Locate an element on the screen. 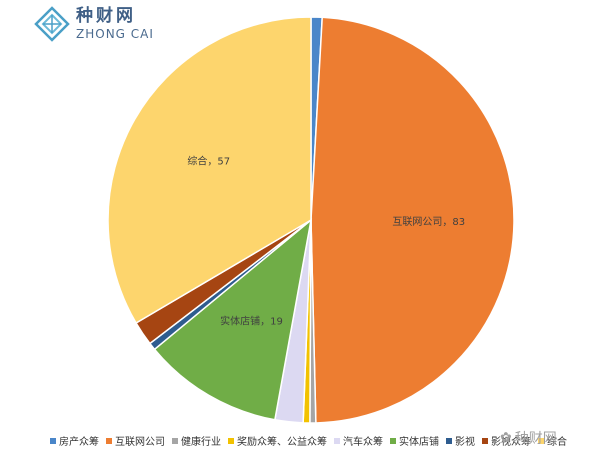 Image resolution: width=600 pixels, height=467 pixels. legend-label: 健康行业 is located at coordinates (201, 442).